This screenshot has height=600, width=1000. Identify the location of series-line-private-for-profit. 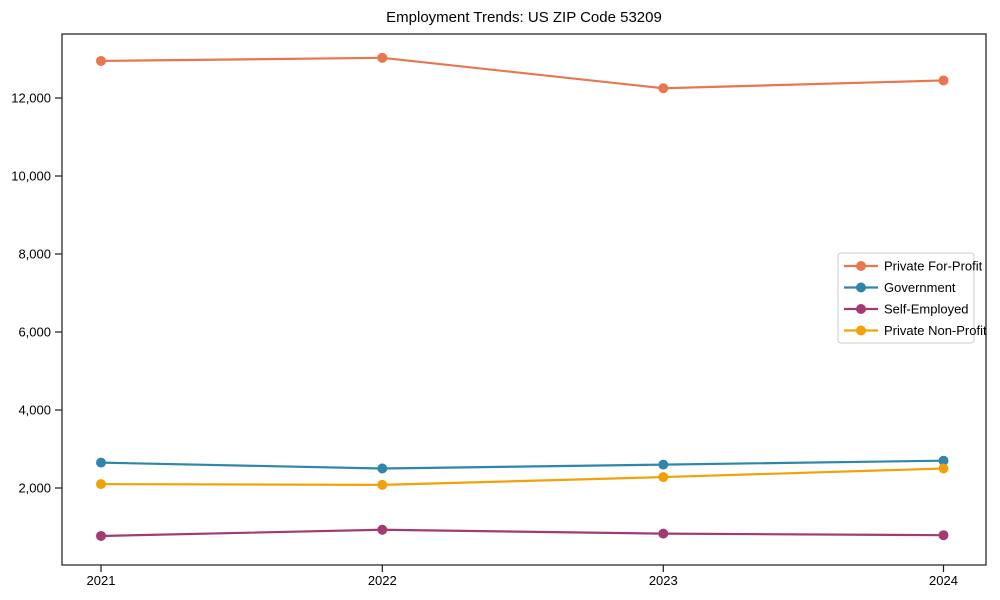
(522, 73).